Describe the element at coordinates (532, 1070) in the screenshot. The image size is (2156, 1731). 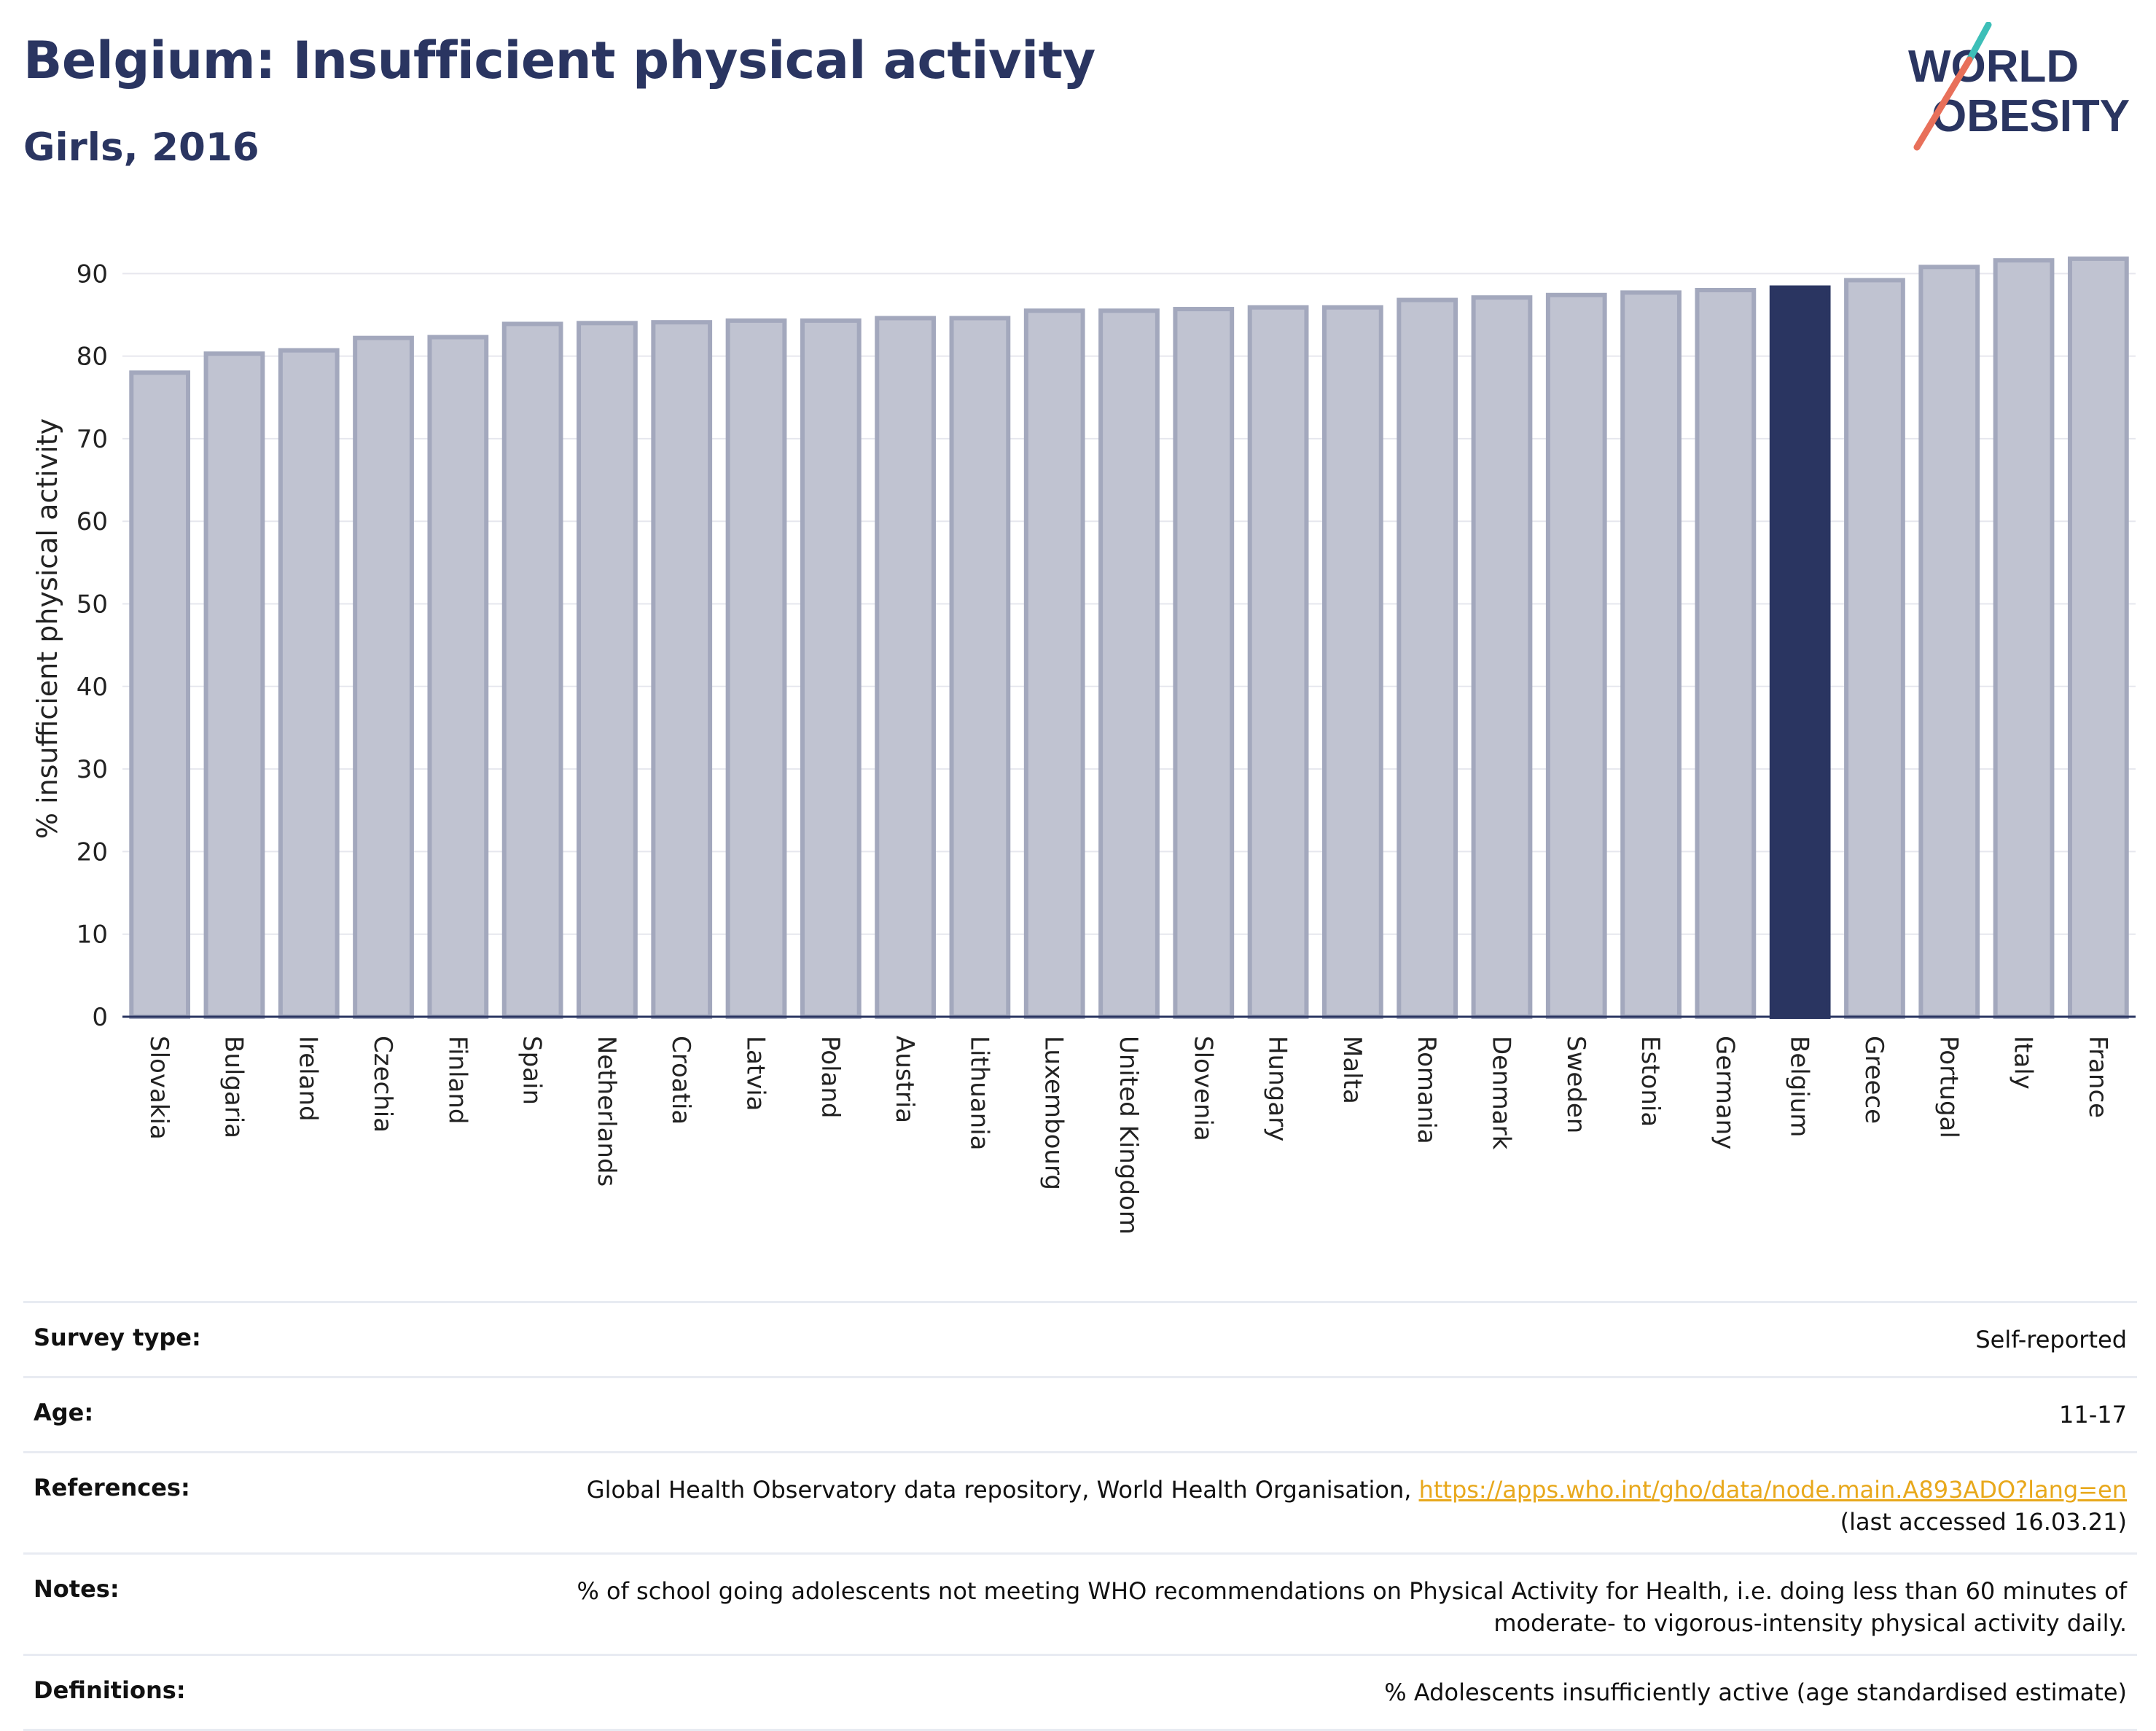
I see `x-tick-label: Spain` at that location.